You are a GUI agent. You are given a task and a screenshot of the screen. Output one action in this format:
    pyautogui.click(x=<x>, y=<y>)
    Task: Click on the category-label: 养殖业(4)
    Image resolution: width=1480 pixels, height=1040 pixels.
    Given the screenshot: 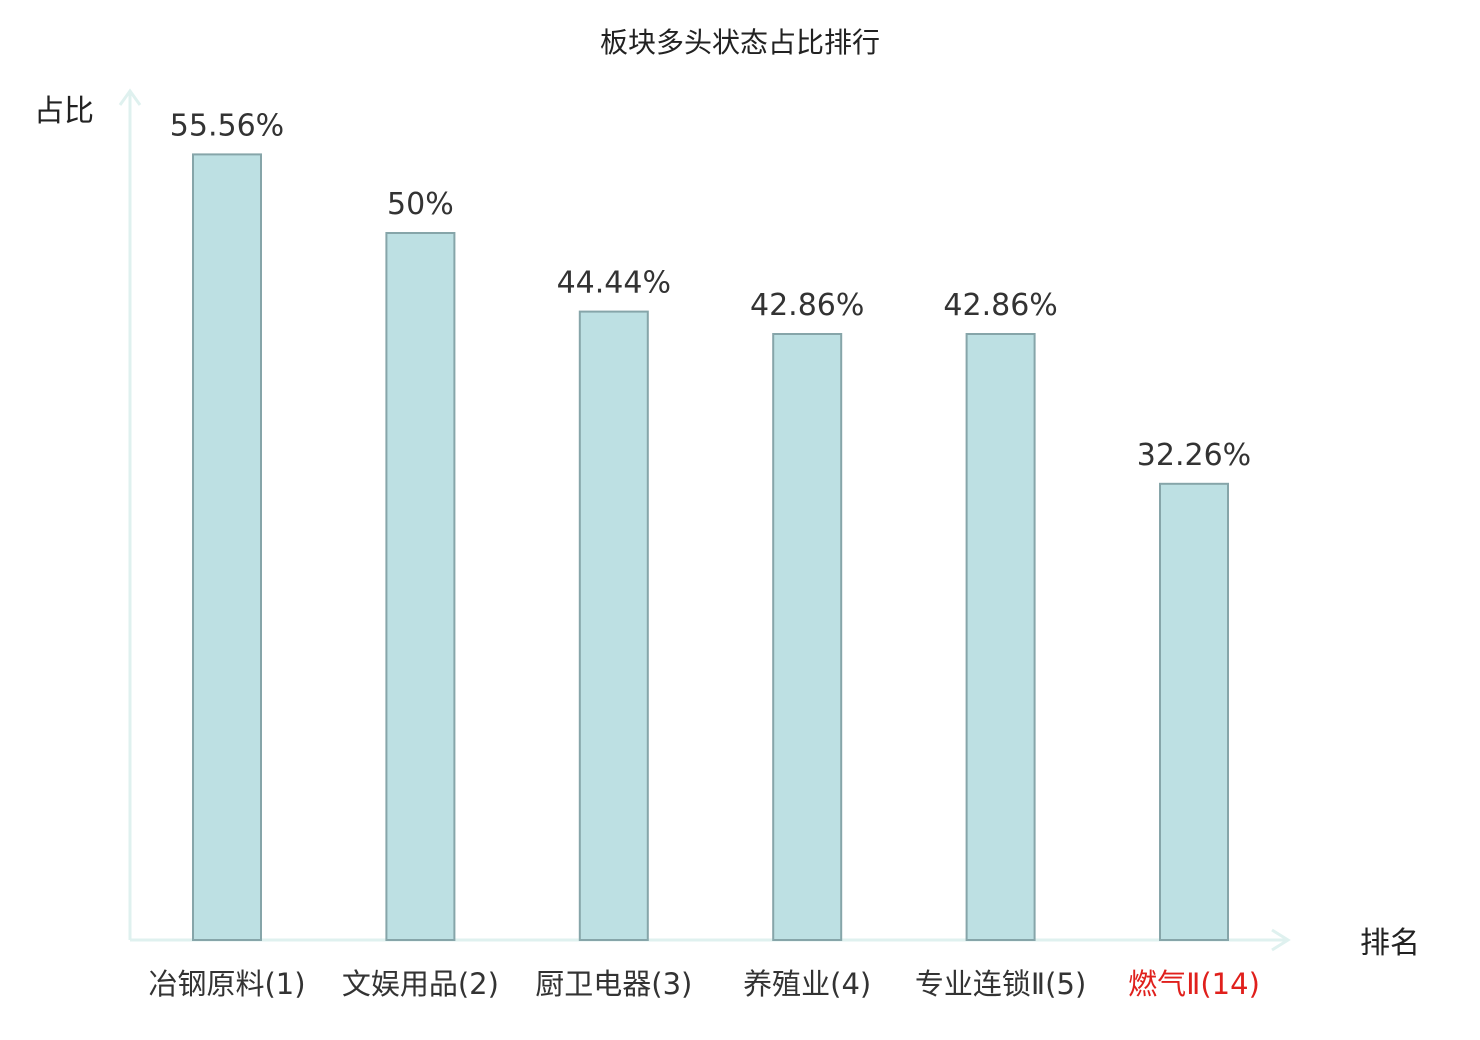 What is the action you would take?
    pyautogui.click(x=807, y=984)
    